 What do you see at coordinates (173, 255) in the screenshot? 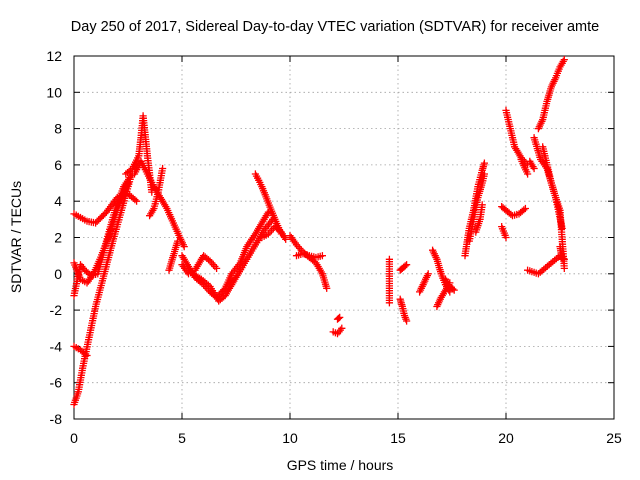
I see `series-arc-i` at bounding box center [173, 255].